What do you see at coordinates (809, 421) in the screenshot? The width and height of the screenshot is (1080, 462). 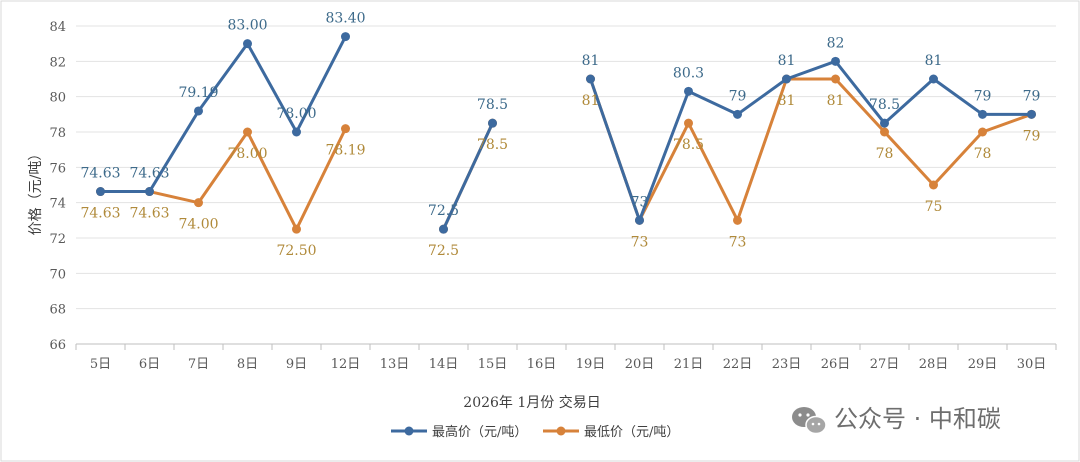 I see `wechat-icon` at bounding box center [809, 421].